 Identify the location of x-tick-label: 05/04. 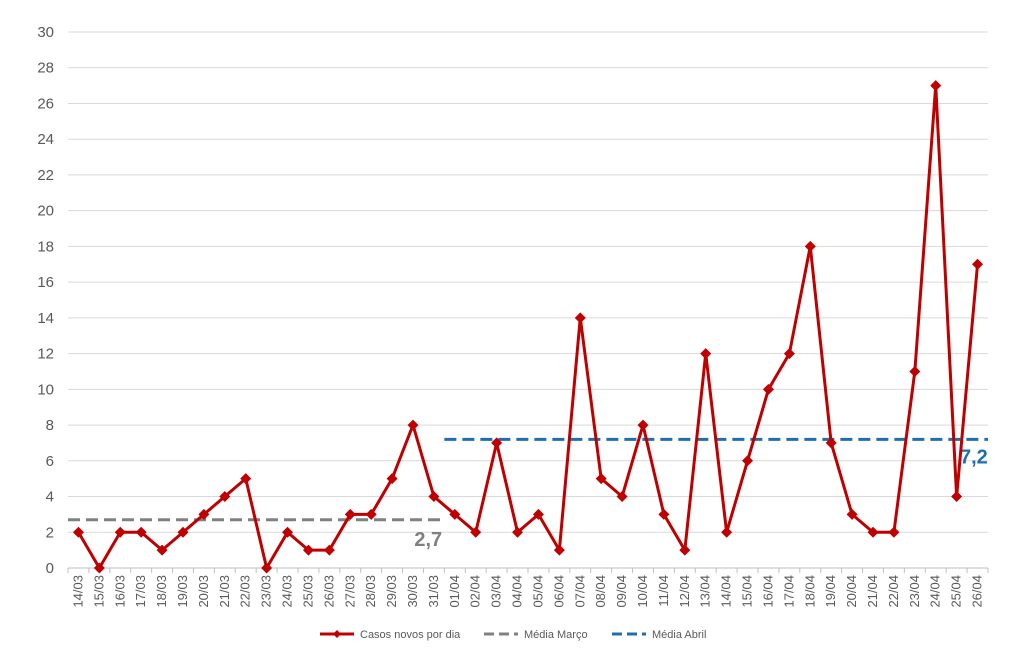
(537, 591).